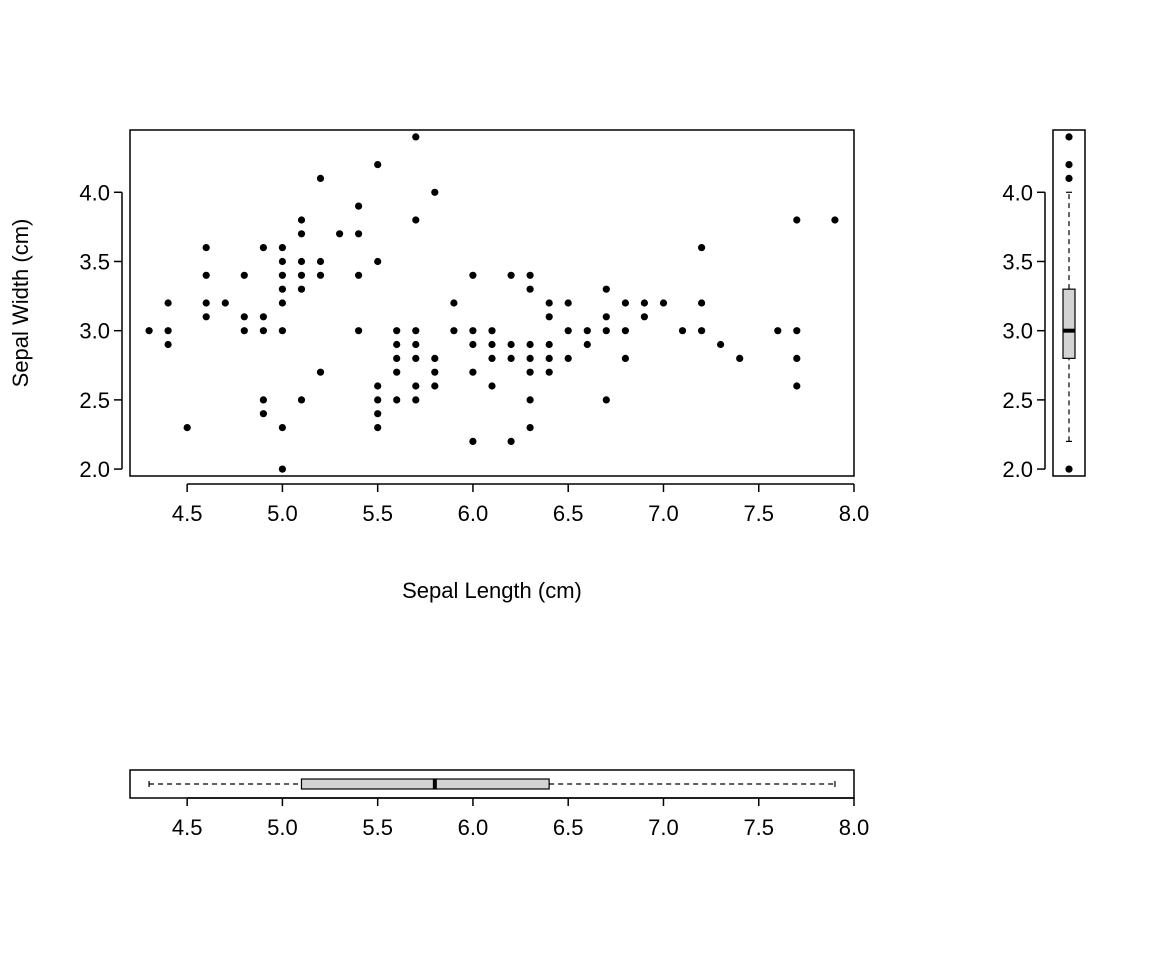  What do you see at coordinates (492, 590) in the screenshot?
I see `x-axis-title: Sepal Length (cm)` at bounding box center [492, 590].